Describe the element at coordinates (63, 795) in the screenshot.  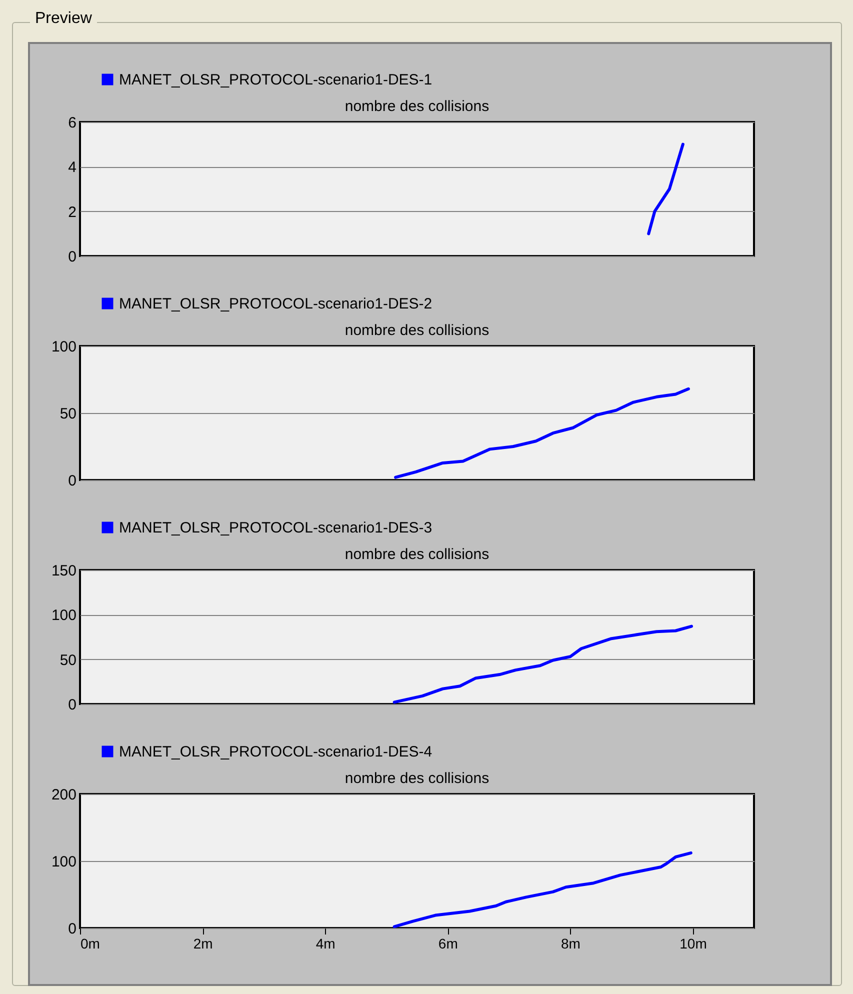
I see `y-tick-label: 200` at that location.